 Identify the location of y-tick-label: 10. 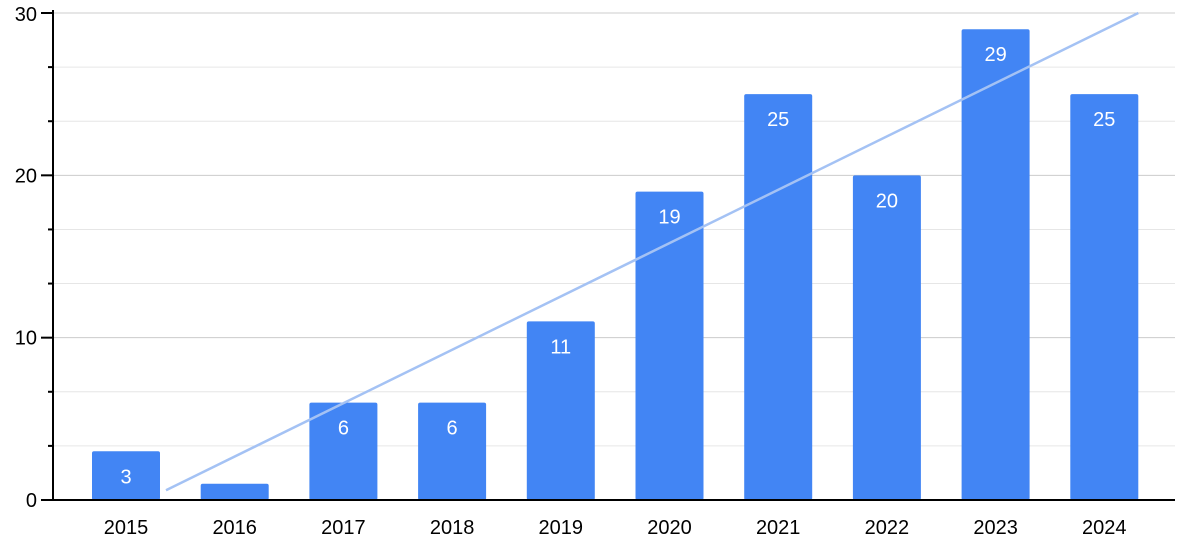
(26, 339).